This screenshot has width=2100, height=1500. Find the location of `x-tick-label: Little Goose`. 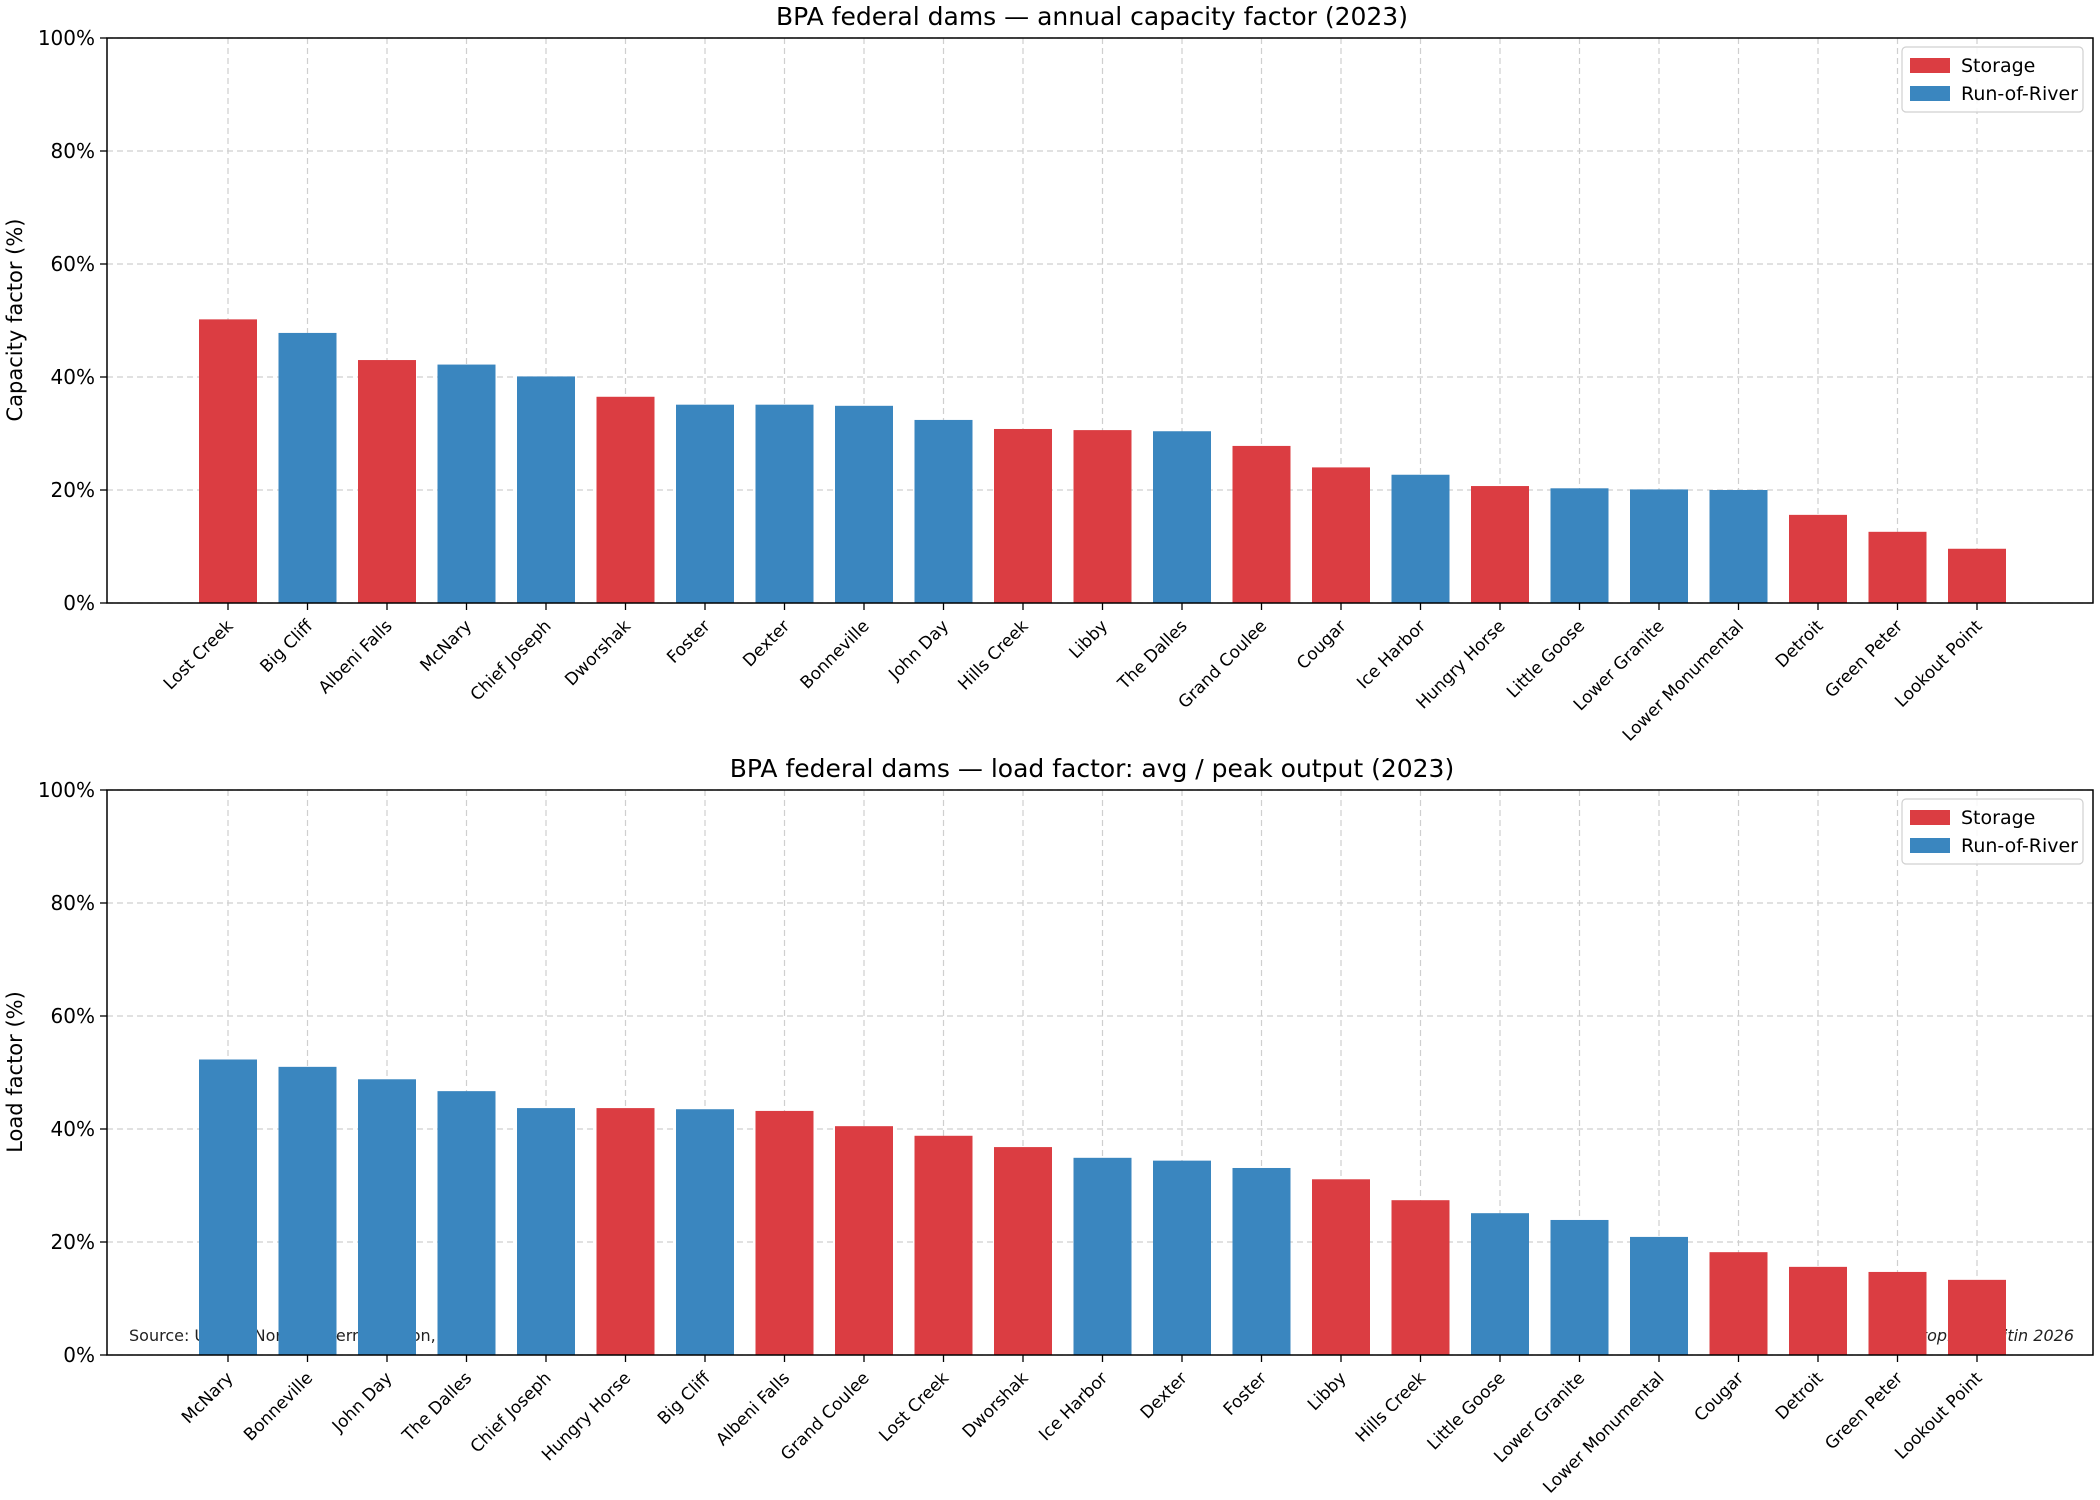

x-tick-label: Little Goose is located at coordinates (1546, 659).